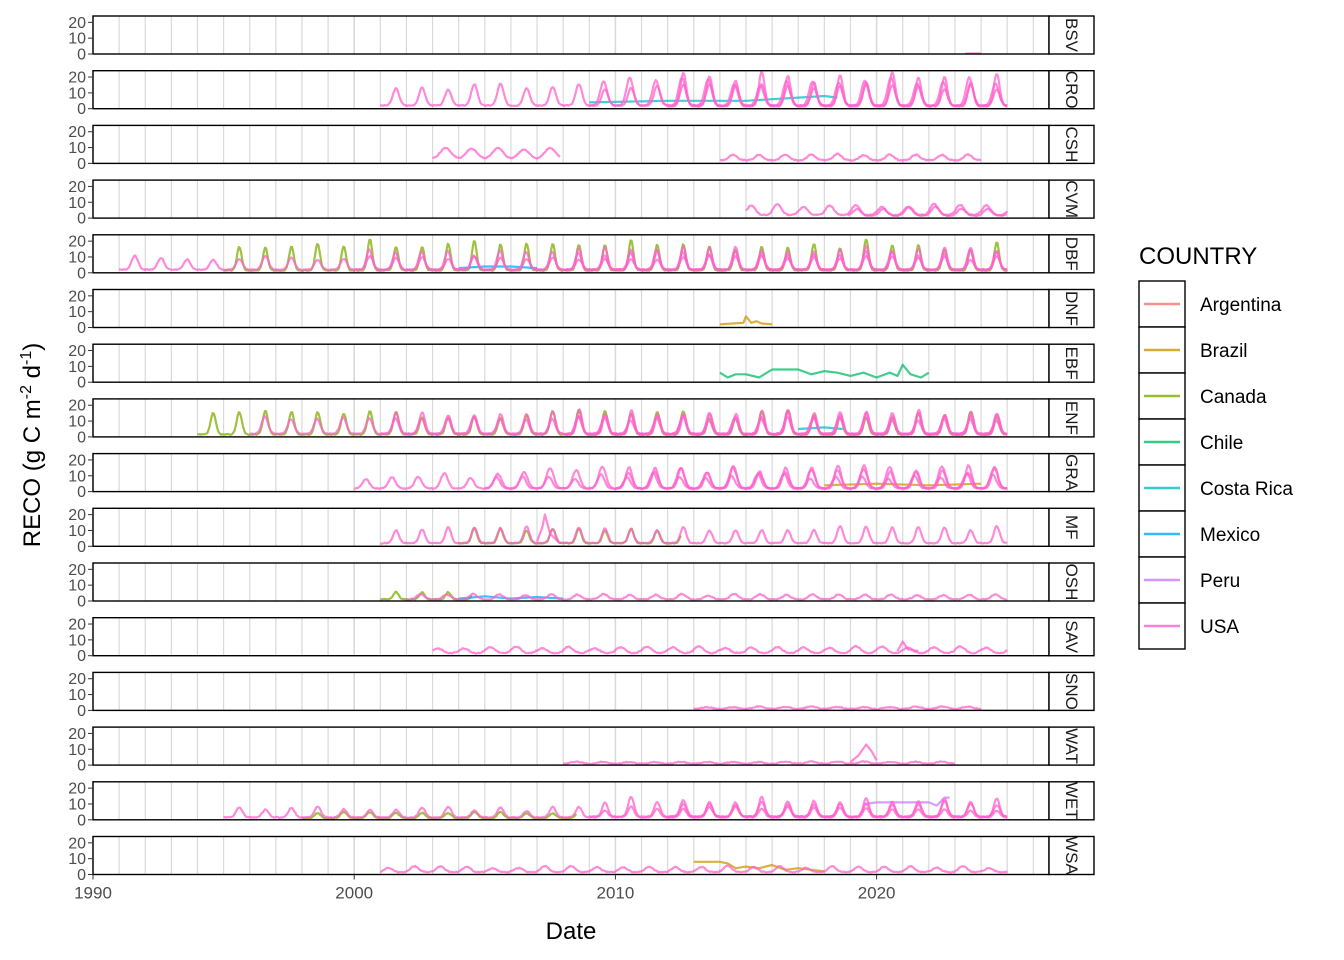 This screenshot has height=960, width=1344. I want to click on legend-title: COUNTRY, so click(1198, 256).